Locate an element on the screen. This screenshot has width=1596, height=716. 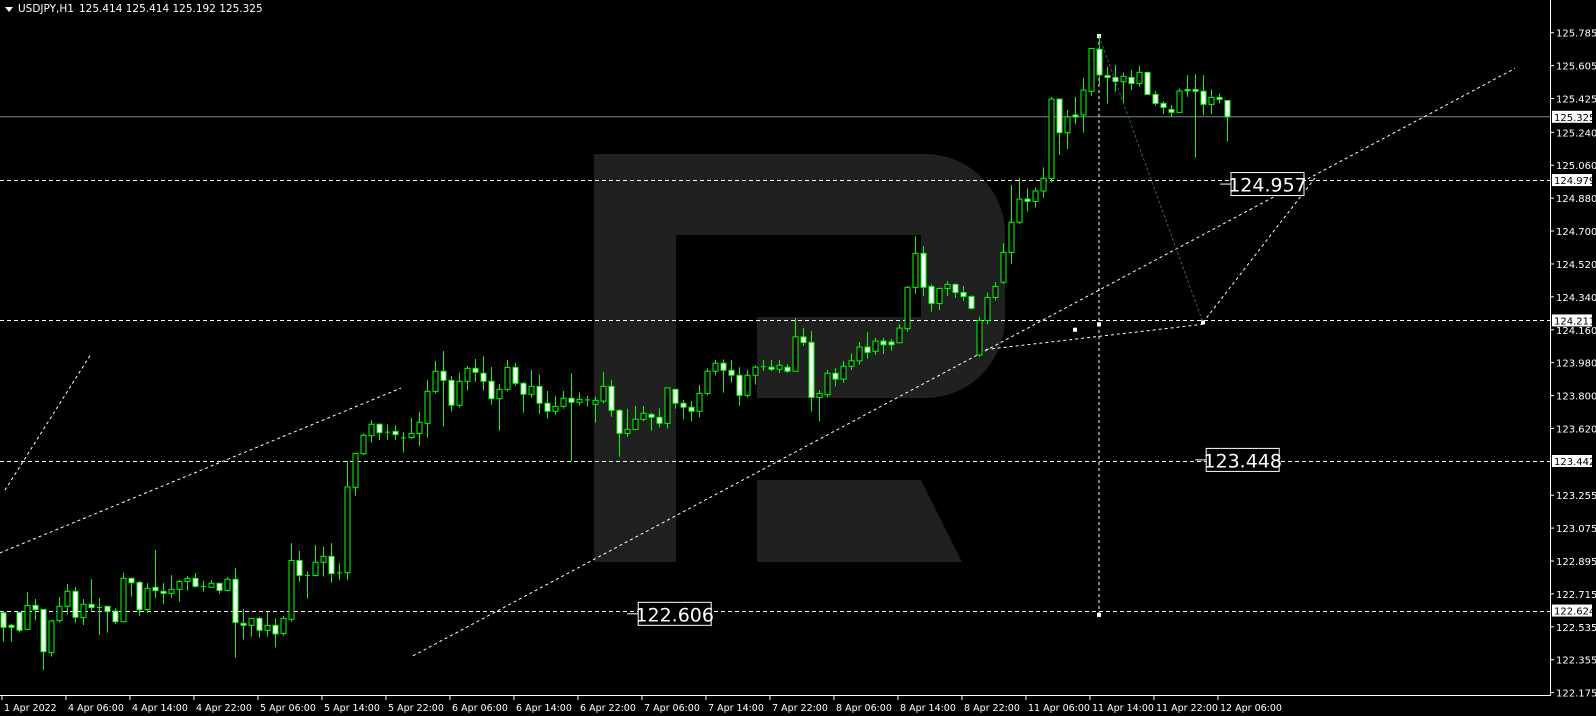
label-box is located at coordinates (1267, 184).